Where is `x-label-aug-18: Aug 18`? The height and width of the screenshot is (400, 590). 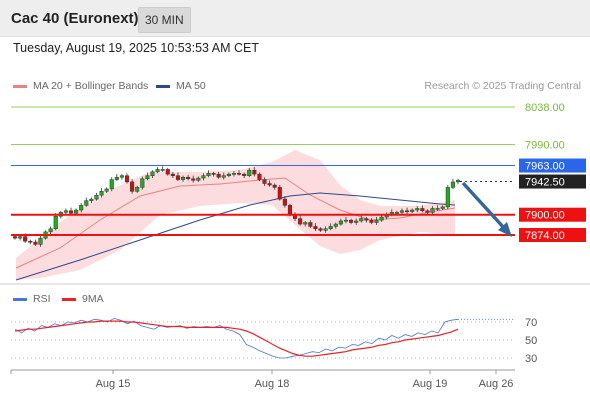
x-label-aug-18: Aug 18 is located at coordinates (272, 384).